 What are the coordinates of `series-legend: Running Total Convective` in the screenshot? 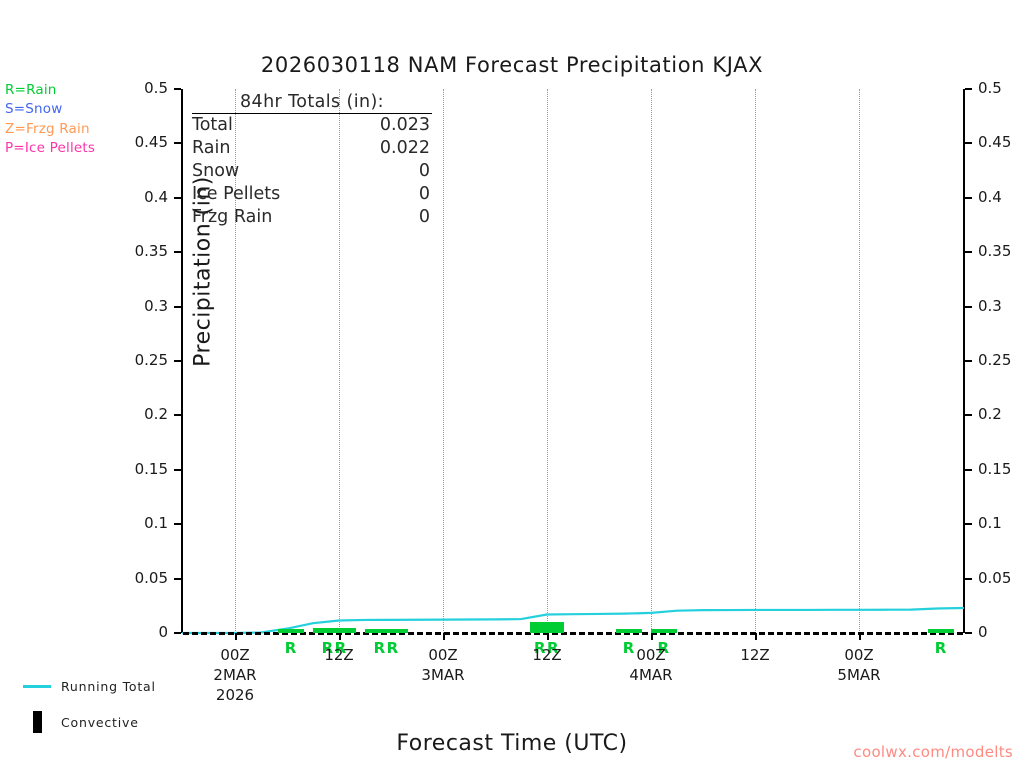 It's located at (84, 704).